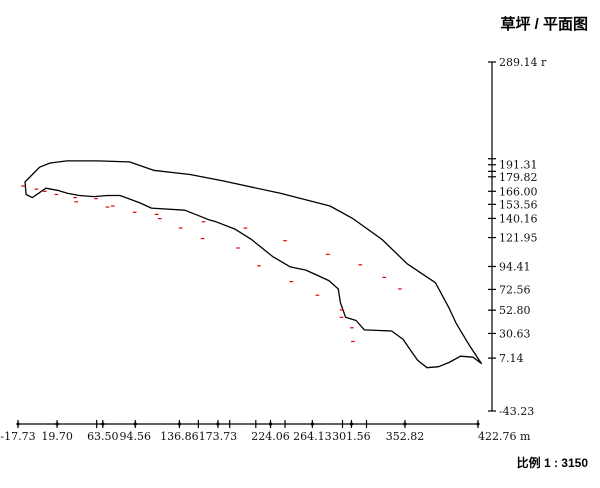  What do you see at coordinates (136, 436) in the screenshot?
I see `x-tick-label: 94.56` at bounding box center [136, 436].